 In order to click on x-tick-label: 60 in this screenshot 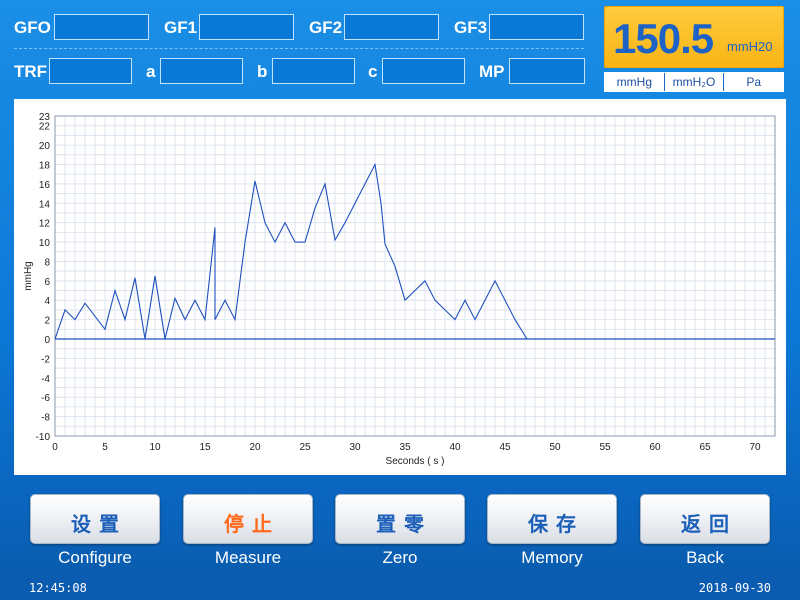, I will do `click(655, 447)`.